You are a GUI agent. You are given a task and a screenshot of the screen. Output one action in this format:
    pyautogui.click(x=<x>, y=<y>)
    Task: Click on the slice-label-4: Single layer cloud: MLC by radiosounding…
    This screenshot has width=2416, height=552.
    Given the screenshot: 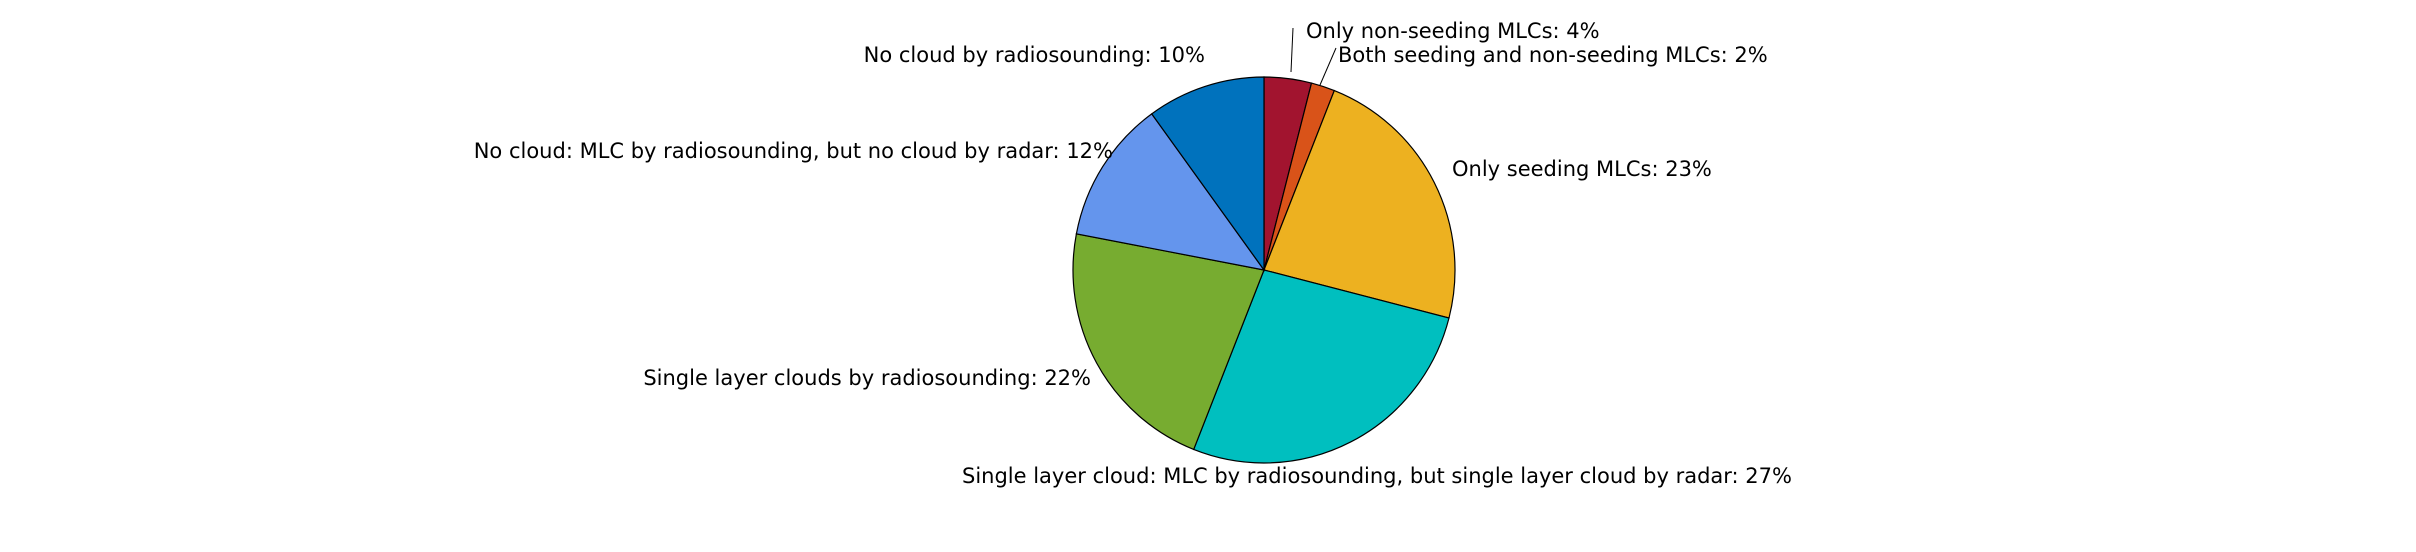 What is the action you would take?
    pyautogui.click(x=1377, y=476)
    